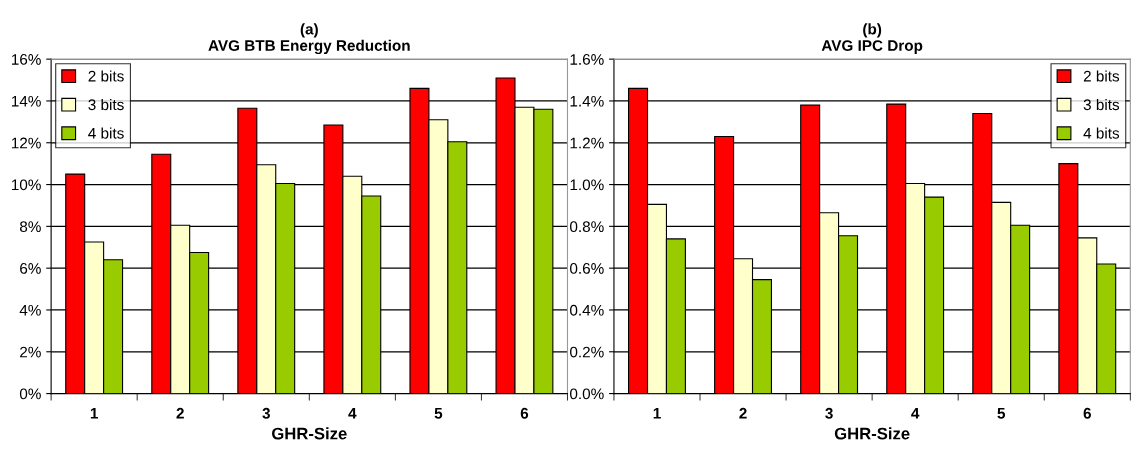 Image resolution: width=1136 pixels, height=455 pixels. I want to click on y-tick-label: 16%, so click(26, 59).